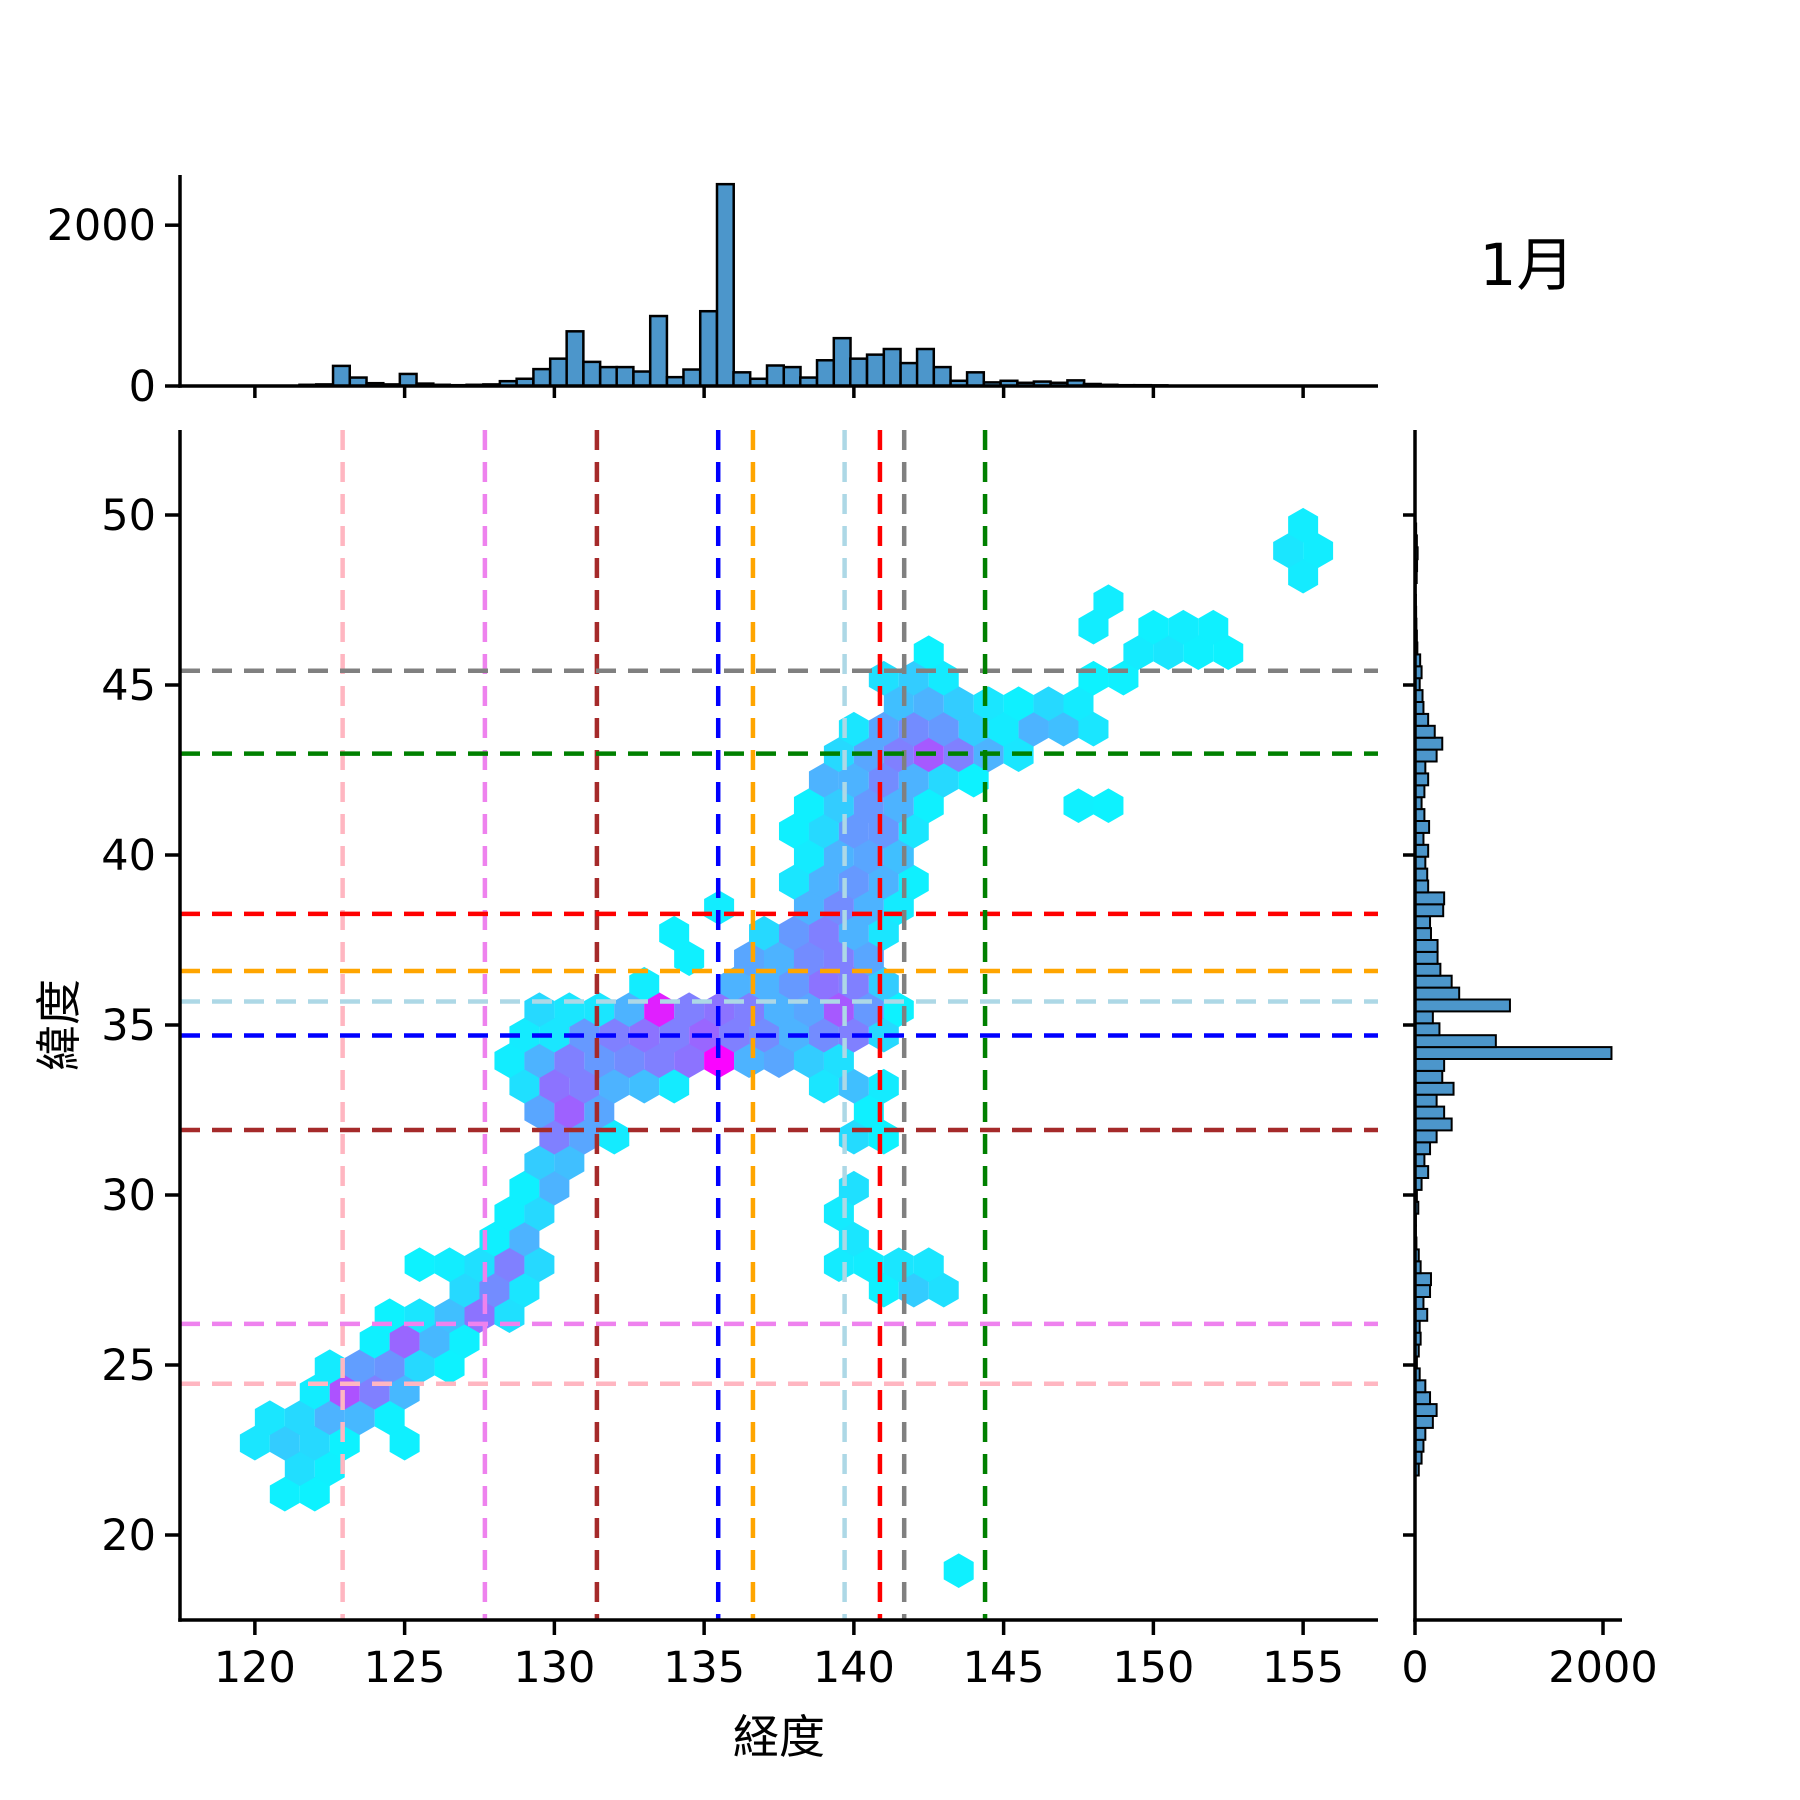  Describe the element at coordinates (128, 1366) in the screenshot. I see `y-axis-tick-label: 25` at that location.